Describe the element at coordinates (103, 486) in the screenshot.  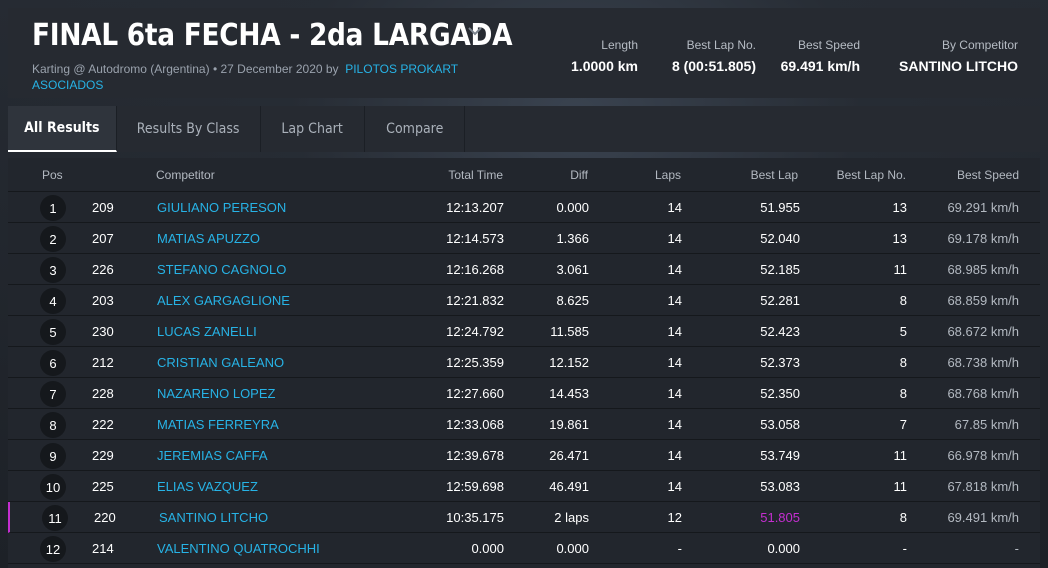
I see `car-number: 225` at that location.